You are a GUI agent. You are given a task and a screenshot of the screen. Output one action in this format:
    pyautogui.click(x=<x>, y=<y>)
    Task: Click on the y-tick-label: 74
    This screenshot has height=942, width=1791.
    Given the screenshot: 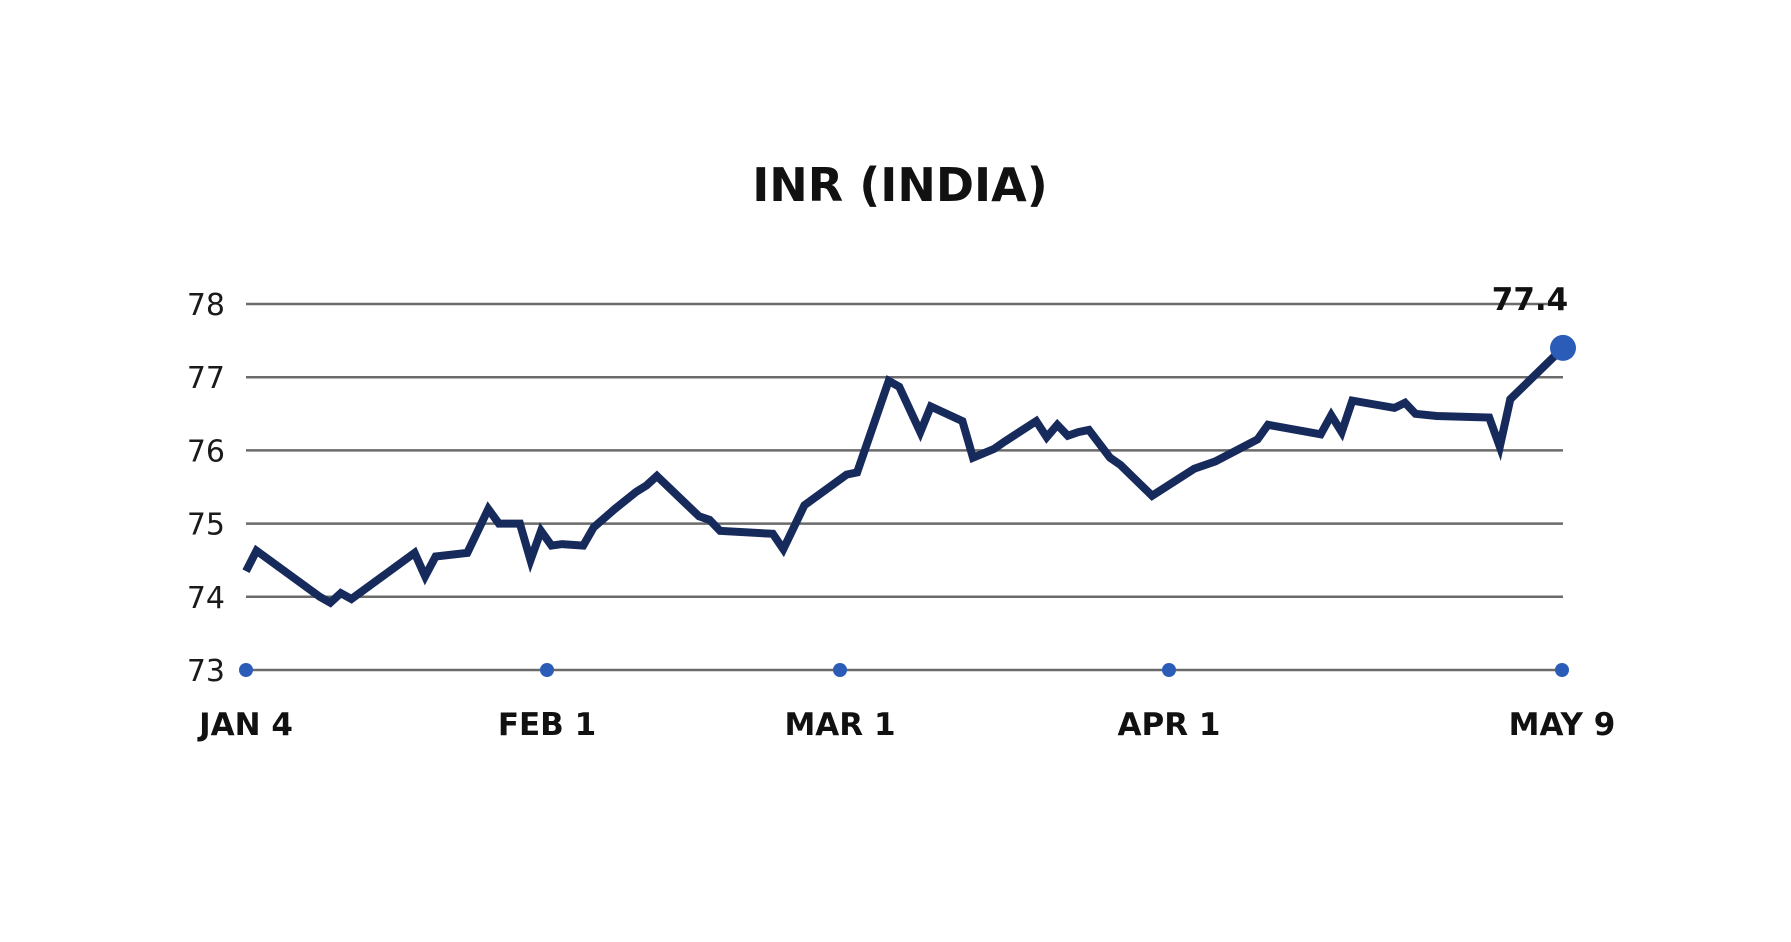 What is the action you would take?
    pyautogui.click(x=206, y=598)
    